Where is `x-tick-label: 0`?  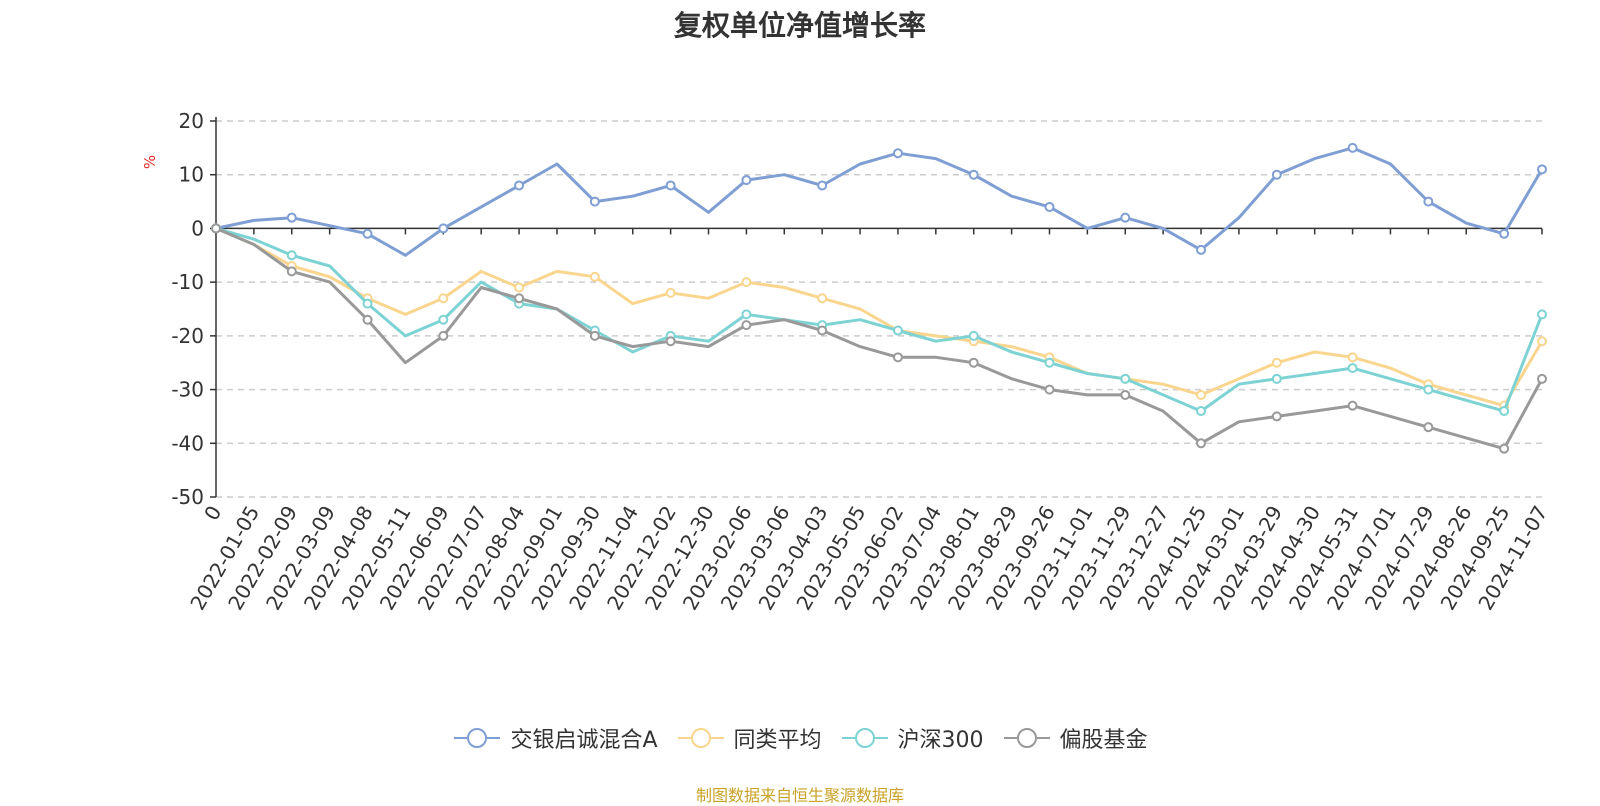
x-tick-label: 0 is located at coordinates (212, 513).